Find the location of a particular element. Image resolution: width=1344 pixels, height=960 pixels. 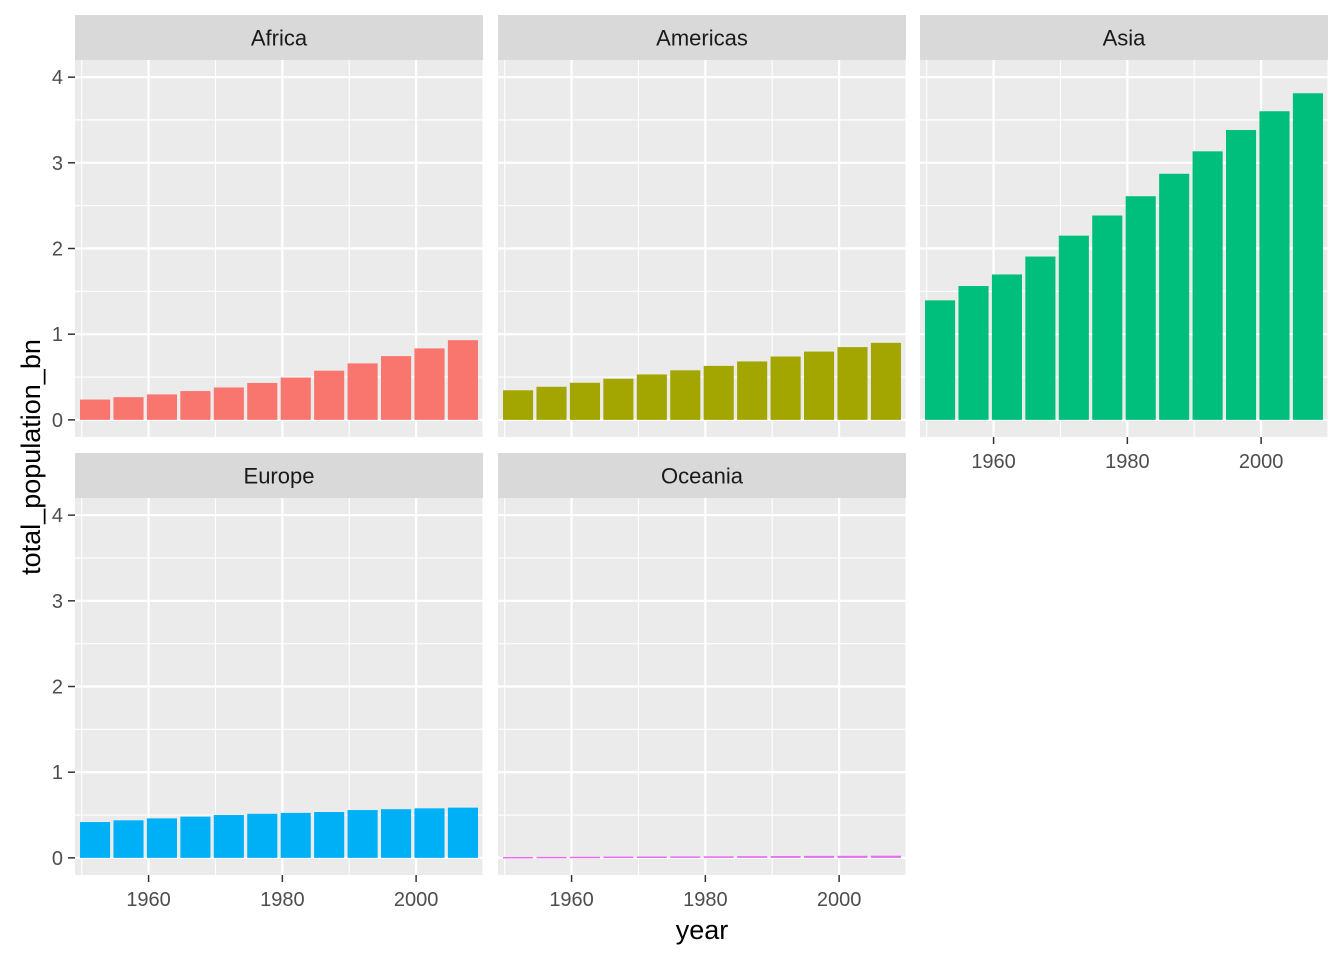

facet-strip-label: Asia is located at coordinates (1125, 38).